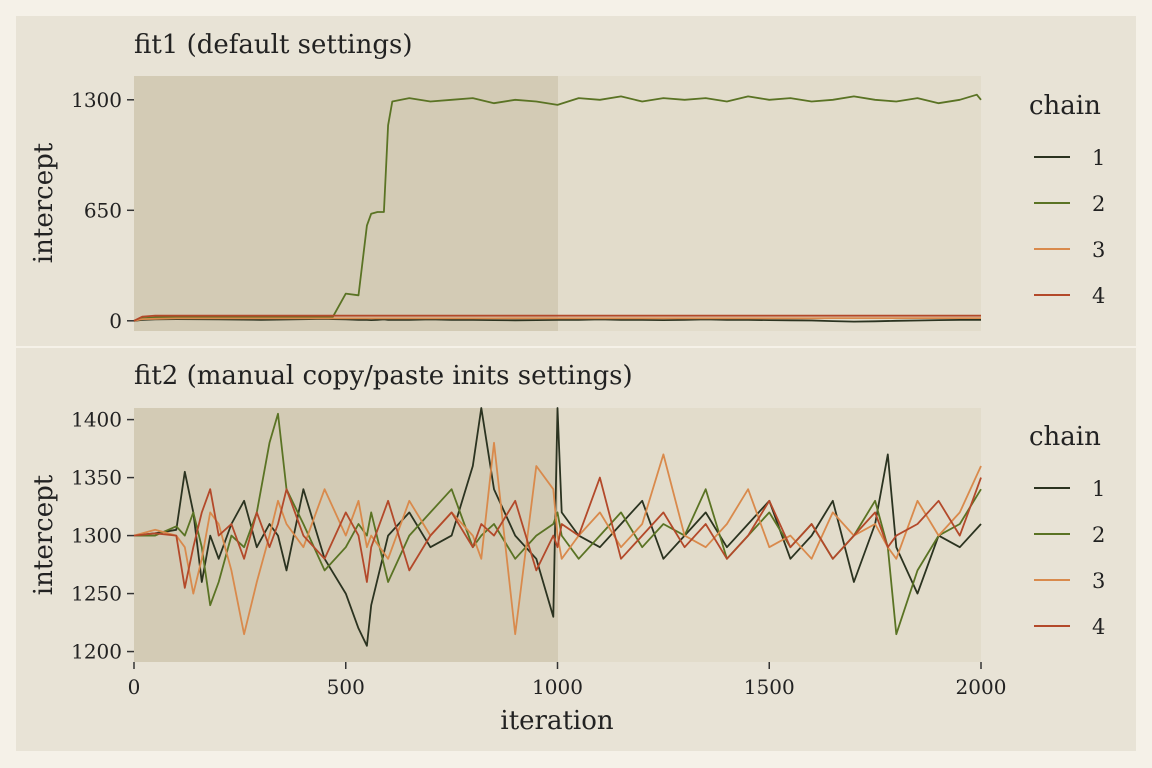 This screenshot has width=1152, height=768. I want to click on x-tick-label: 500, so click(346, 687).